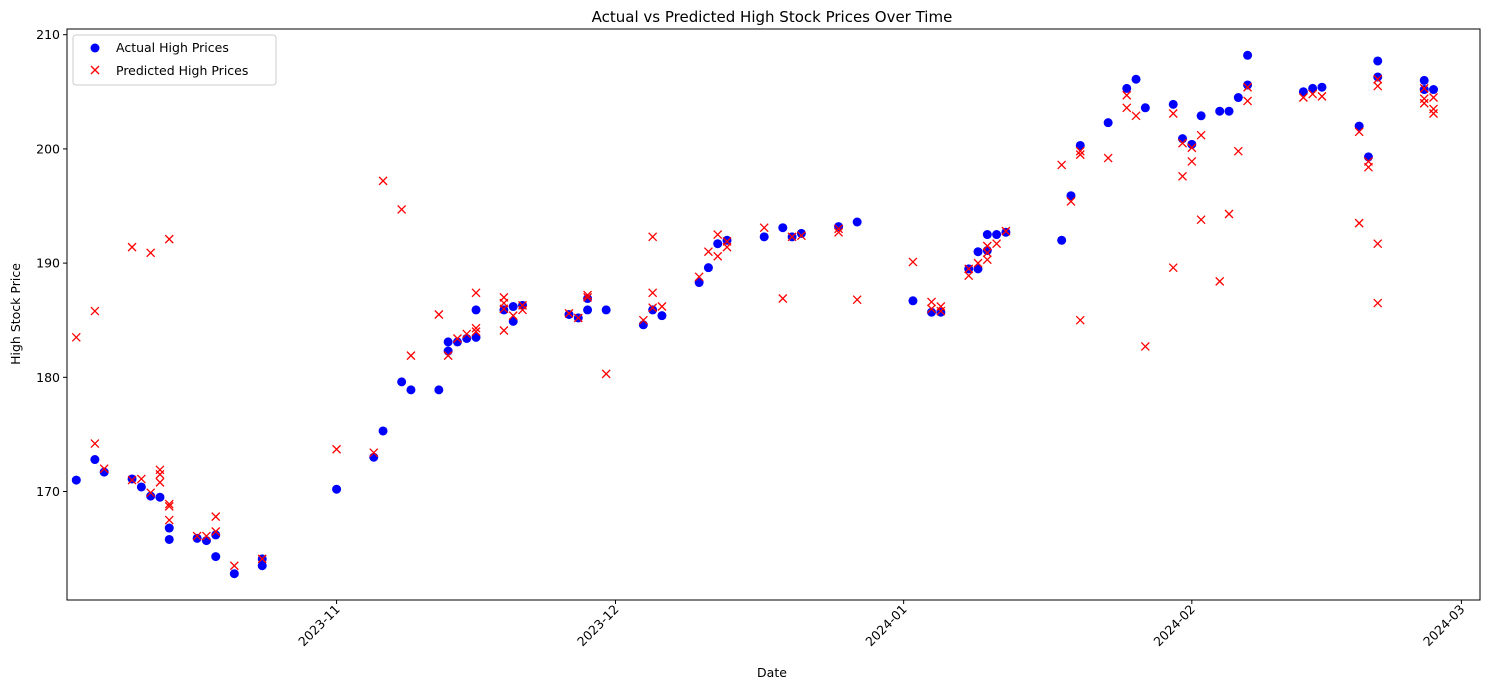  I want to click on x-tick-label: 2024-01, so click(886, 626).